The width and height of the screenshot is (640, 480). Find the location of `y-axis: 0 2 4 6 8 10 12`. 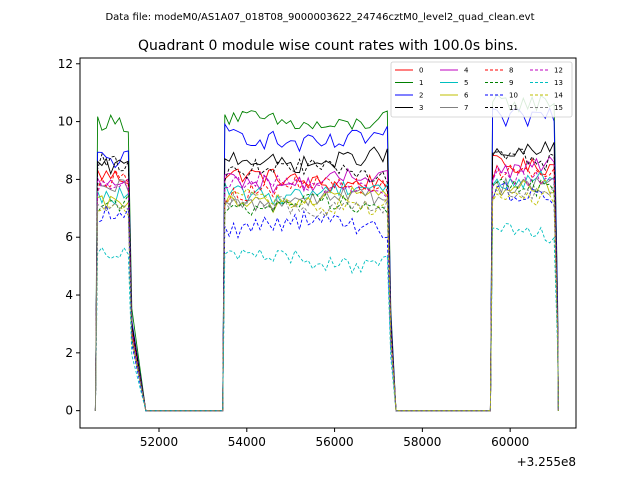

y-axis: 0 2 4 6 8 10 12 is located at coordinates (69, 237).